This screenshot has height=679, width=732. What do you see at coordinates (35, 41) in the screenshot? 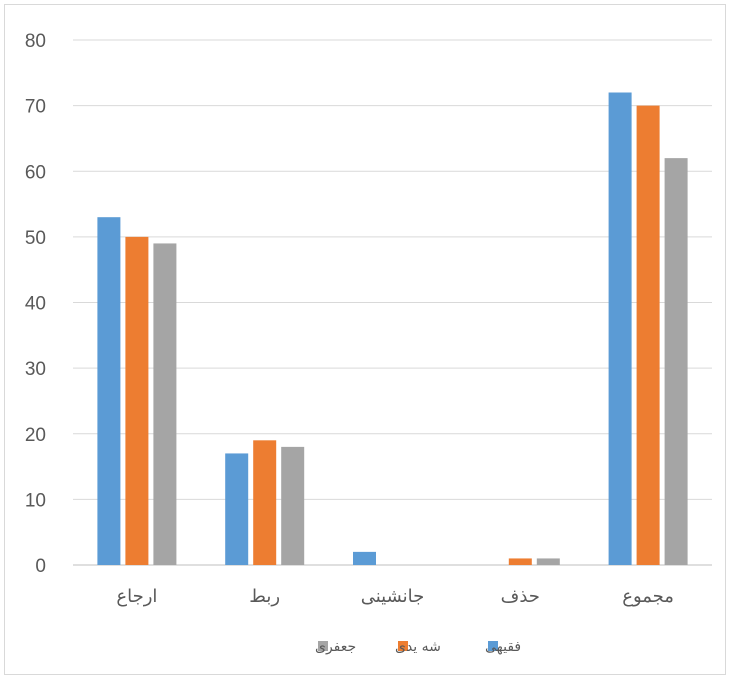
I see `y-tick-label: 80` at bounding box center [35, 41].